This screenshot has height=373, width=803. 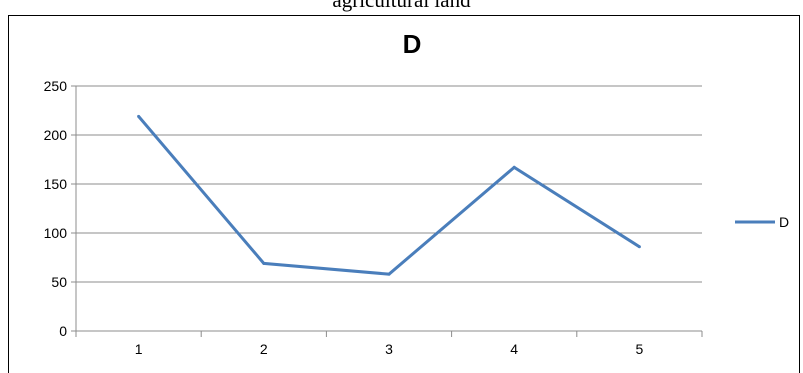 I want to click on y-tick-label: 150, so click(x=56, y=184).